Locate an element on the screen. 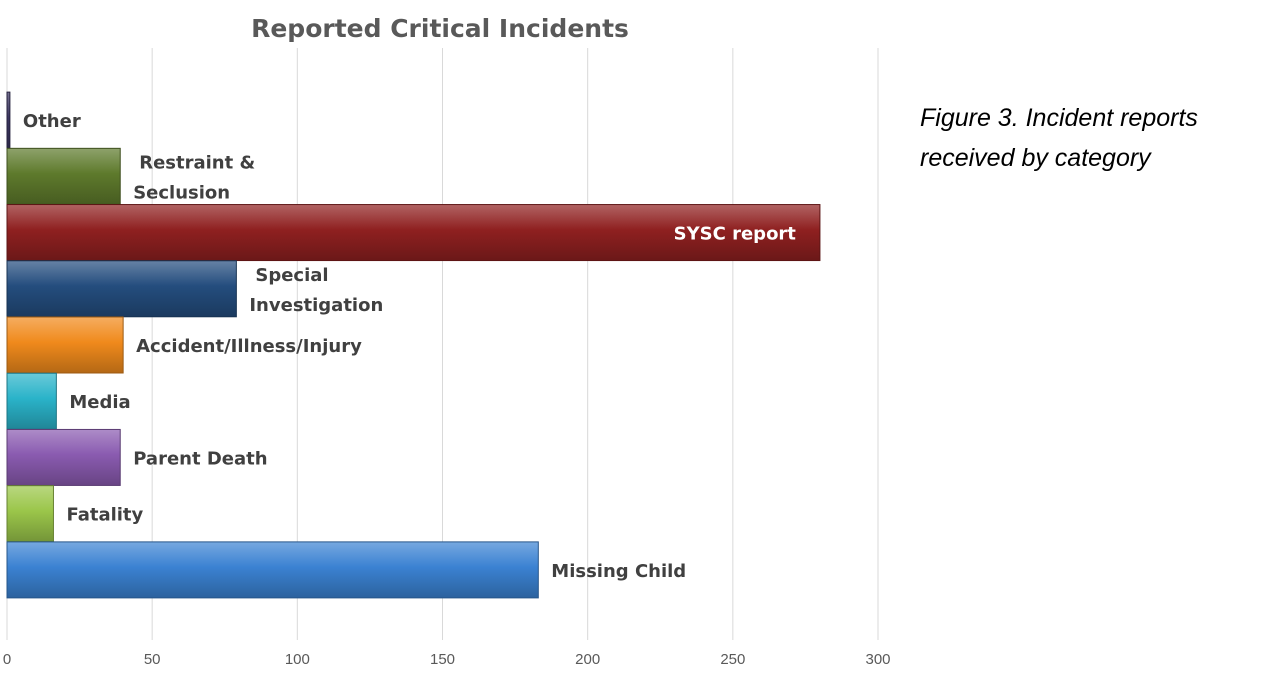 The image size is (1284, 678). bar-data-label: Accident/Illness/Injury is located at coordinates (249, 346).